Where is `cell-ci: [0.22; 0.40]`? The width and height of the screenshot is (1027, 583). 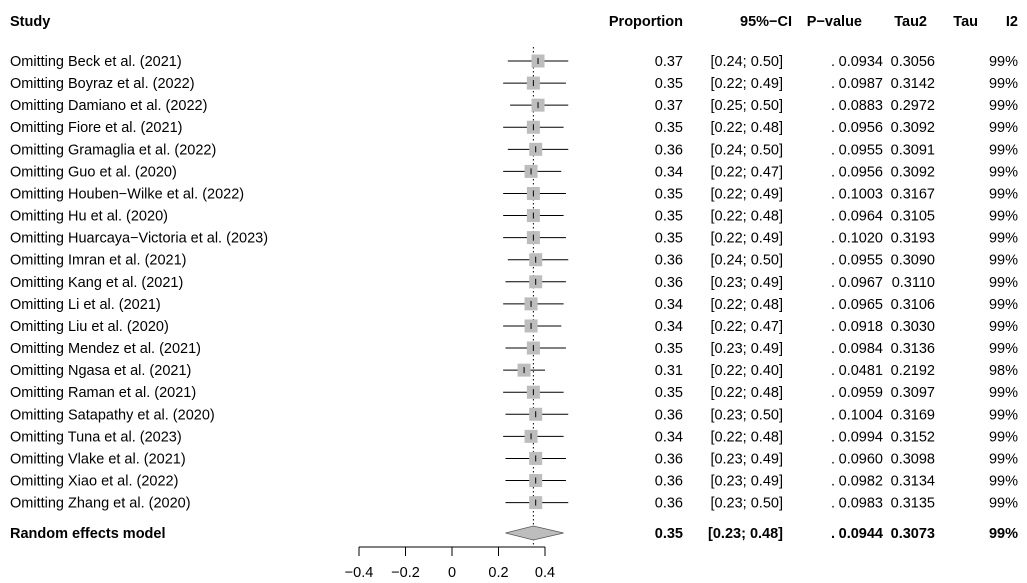 cell-ci: [0.22; 0.40] is located at coordinates (746, 371).